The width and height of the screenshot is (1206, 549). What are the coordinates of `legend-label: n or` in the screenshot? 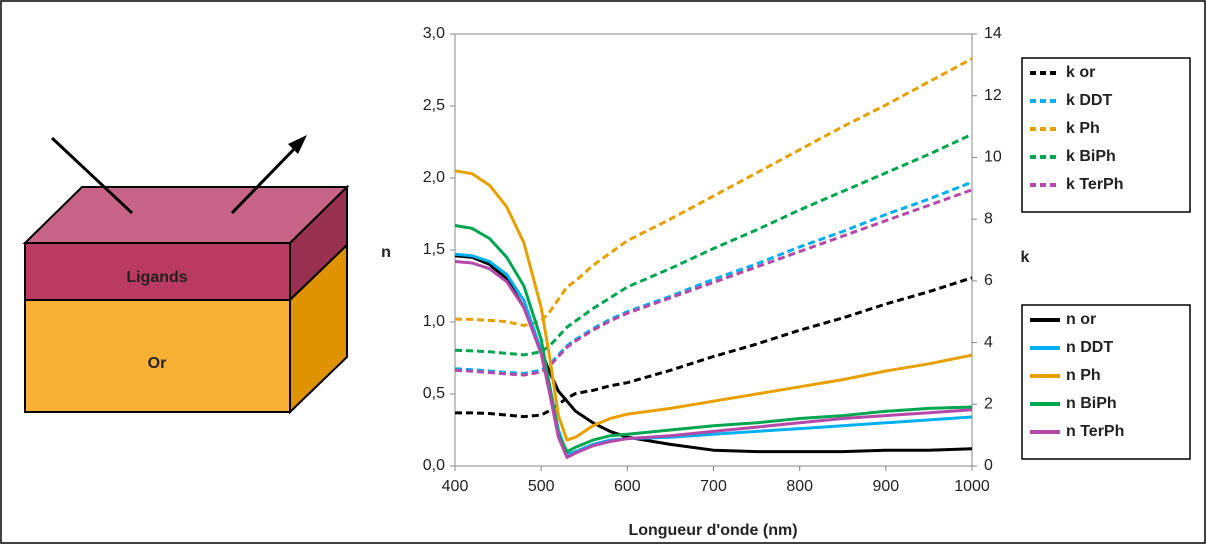 It's located at (1081, 319).